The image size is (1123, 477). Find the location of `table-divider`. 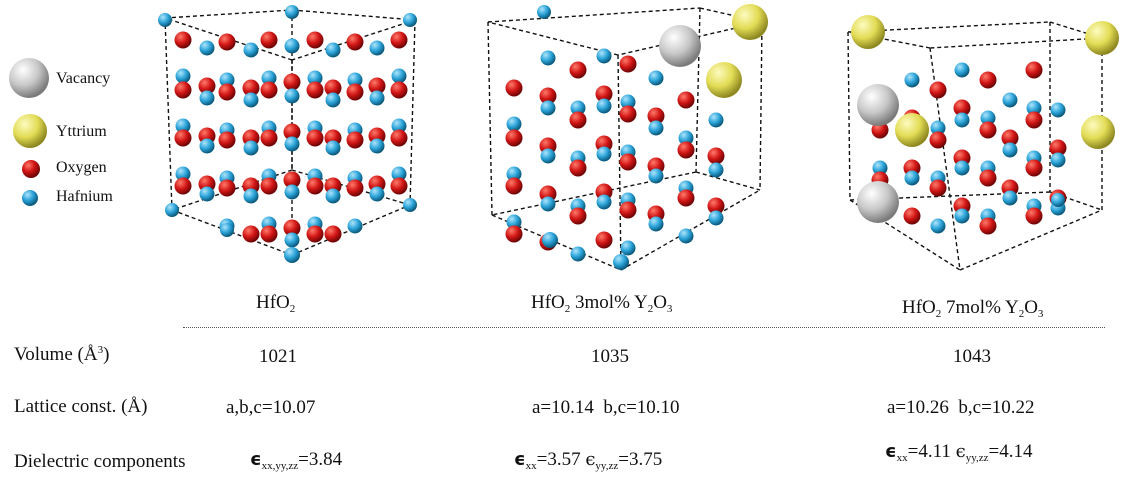

table-divider is located at coordinates (644, 327).